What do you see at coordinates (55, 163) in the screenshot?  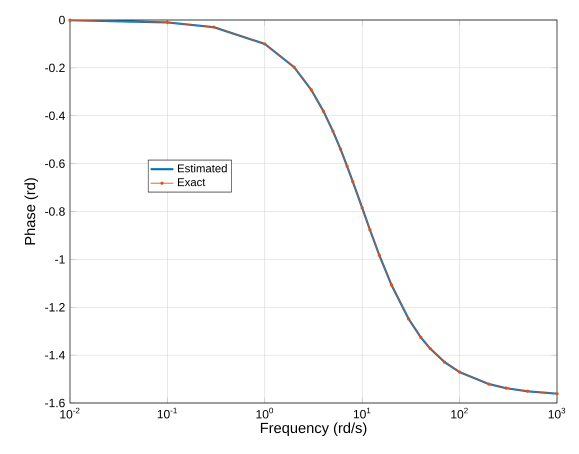 I see `y-tick-label: -0.6` at bounding box center [55, 163].